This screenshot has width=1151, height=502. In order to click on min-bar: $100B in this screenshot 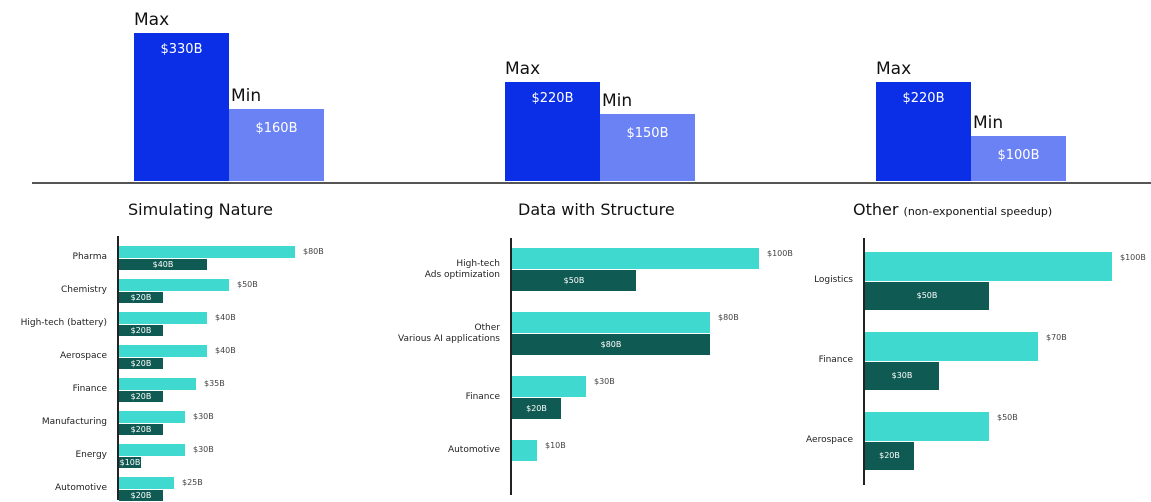, I will do `click(1018, 158)`.